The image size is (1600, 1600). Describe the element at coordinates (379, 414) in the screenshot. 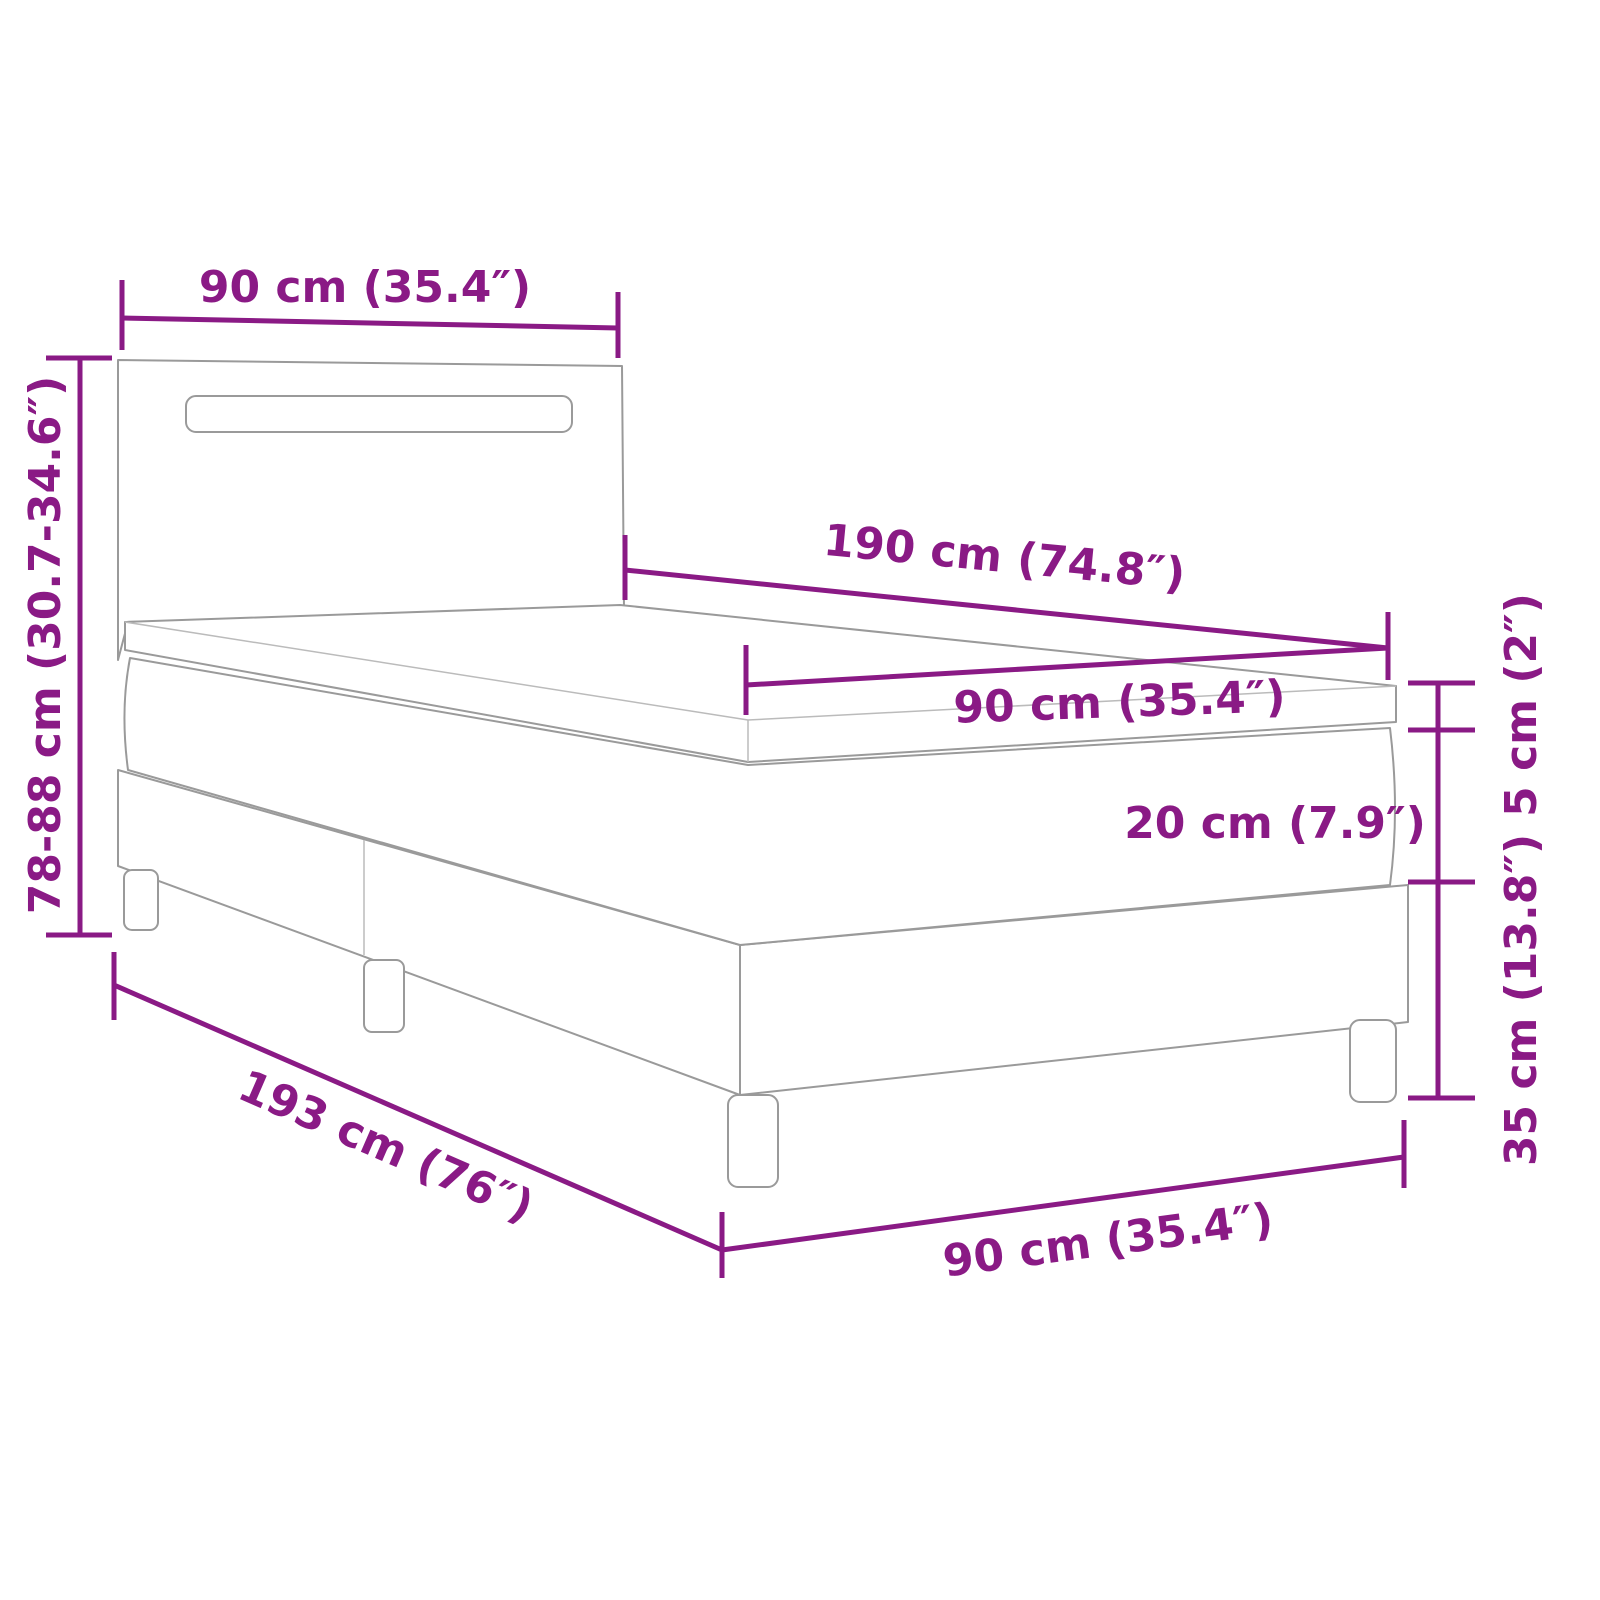

I see `headboard-light-strip` at that location.